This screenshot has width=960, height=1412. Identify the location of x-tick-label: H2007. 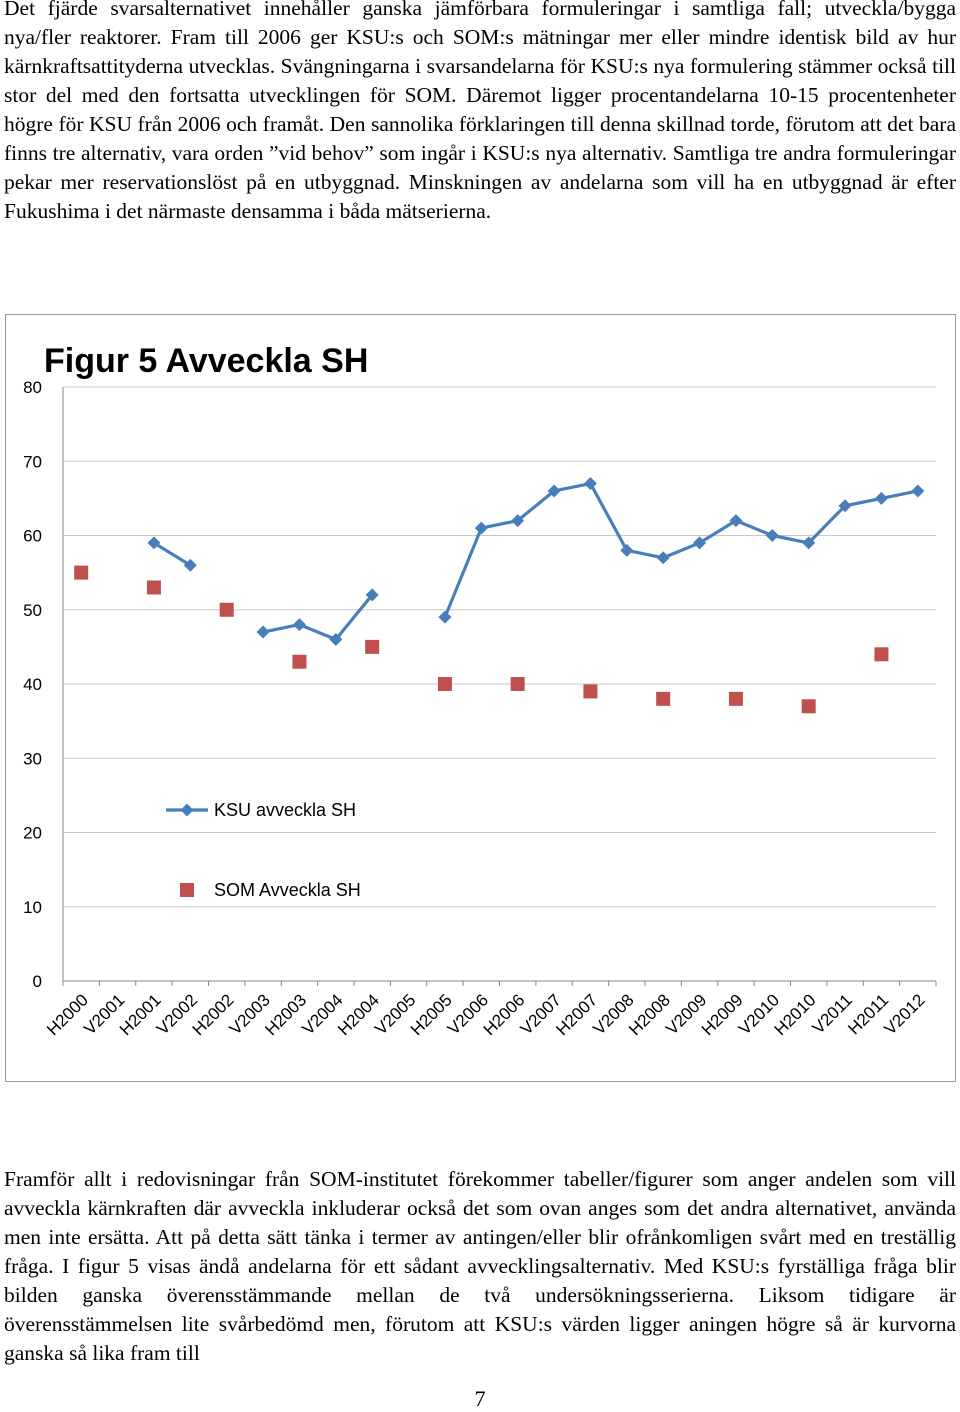
(576, 1014).